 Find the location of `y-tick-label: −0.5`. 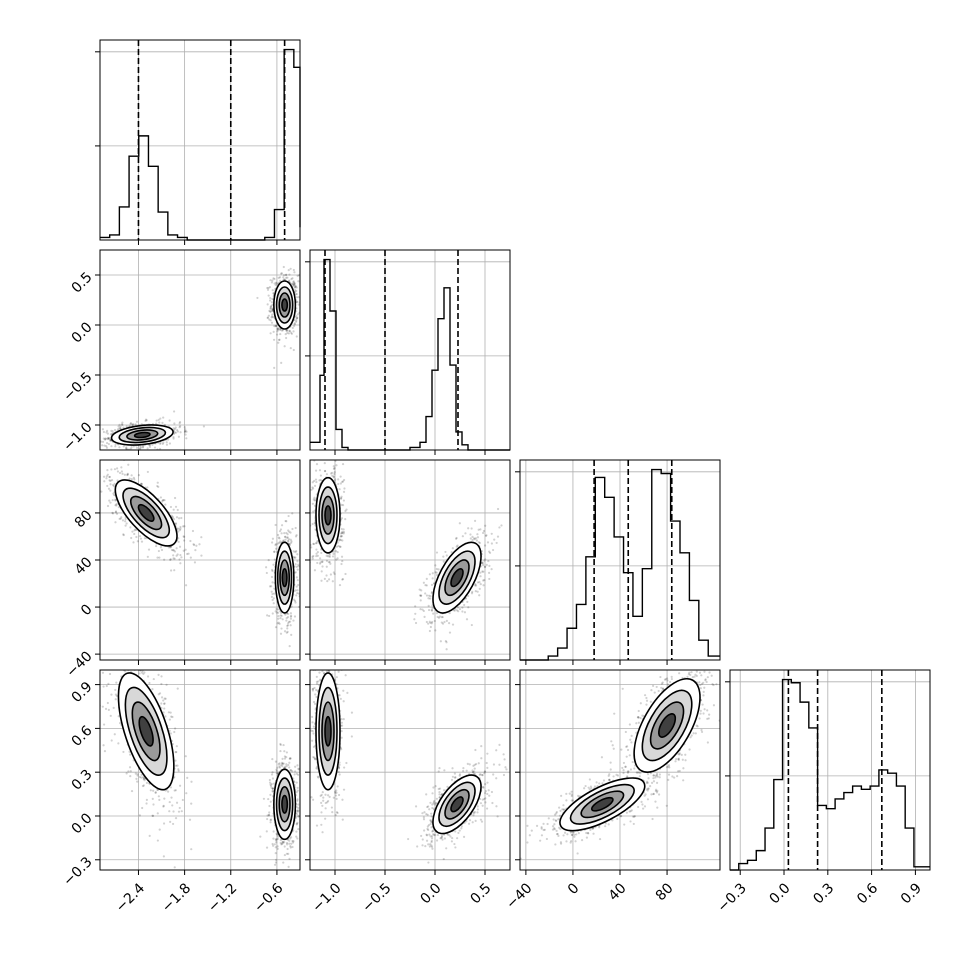

y-tick-label: −0.5 is located at coordinates (77, 386).